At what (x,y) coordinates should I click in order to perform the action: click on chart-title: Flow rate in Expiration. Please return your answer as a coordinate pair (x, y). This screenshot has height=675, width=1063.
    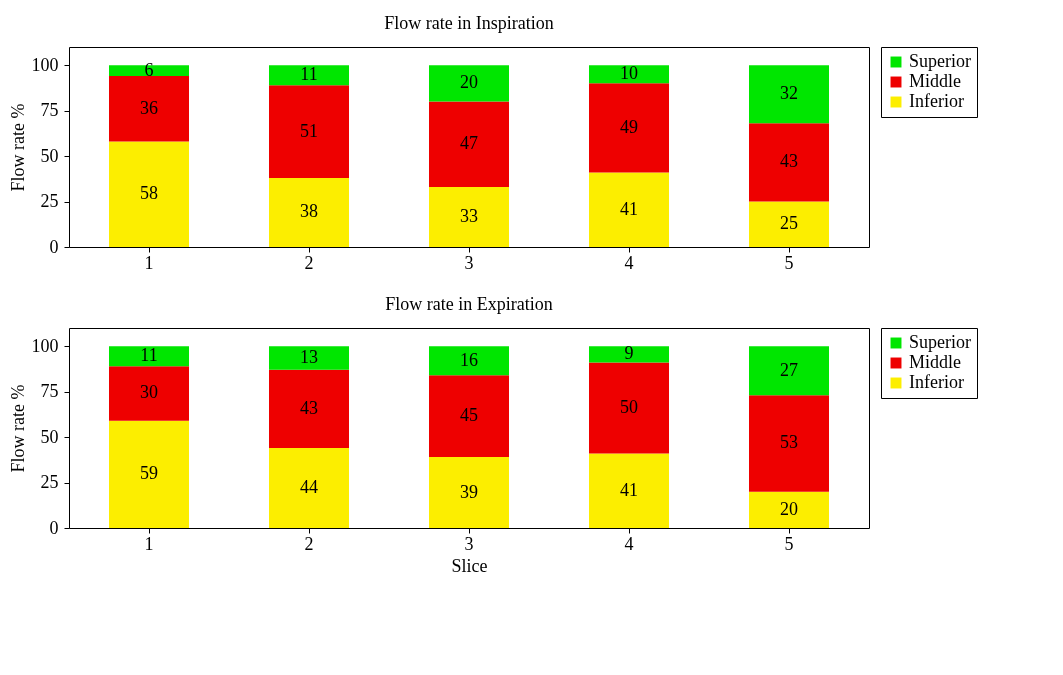
    Looking at the image, I should click on (469, 303).